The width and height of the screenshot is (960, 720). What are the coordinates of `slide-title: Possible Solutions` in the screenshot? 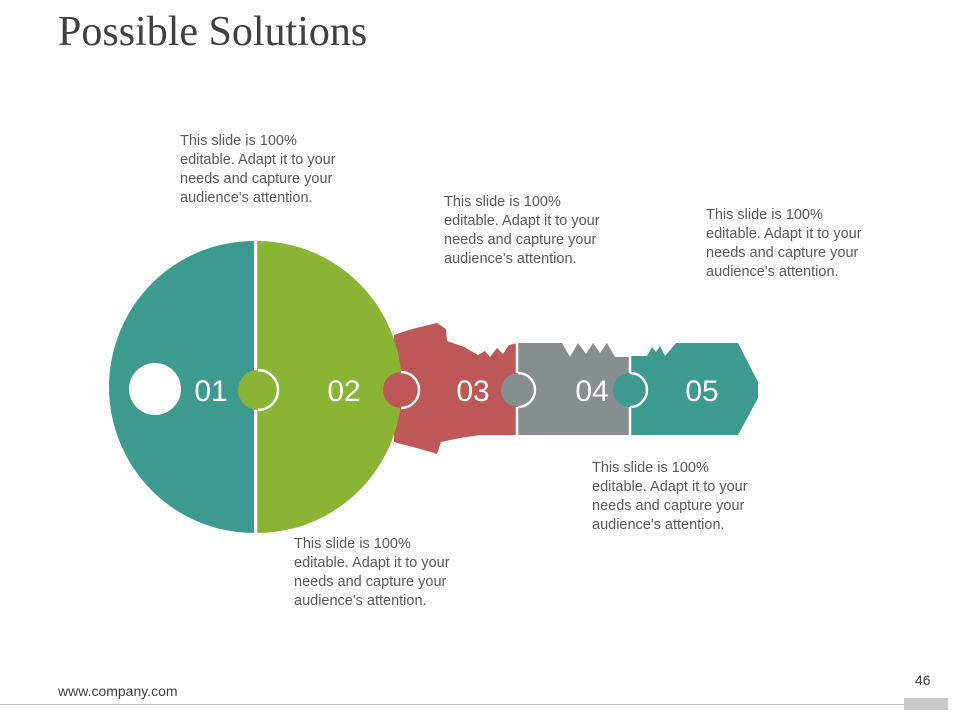 It's located at (213, 32).